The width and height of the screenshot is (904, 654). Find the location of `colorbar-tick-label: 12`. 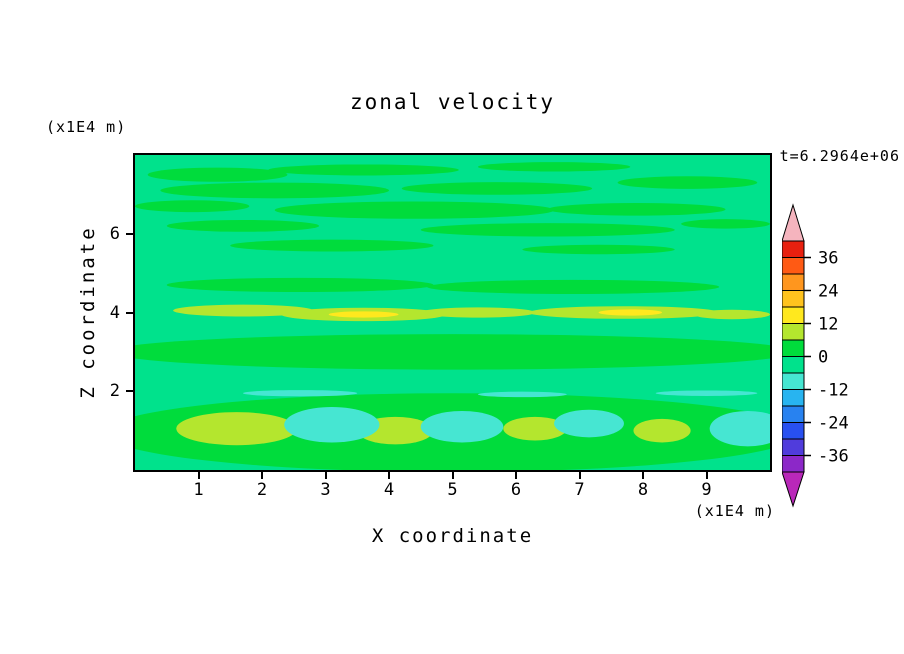

colorbar-tick-label: 12 is located at coordinates (828, 325).